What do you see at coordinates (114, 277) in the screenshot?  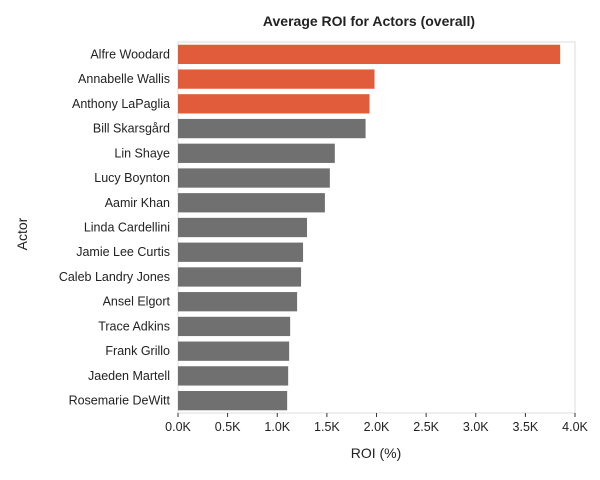 I see `category-label: Caleb Landry Jones` at bounding box center [114, 277].